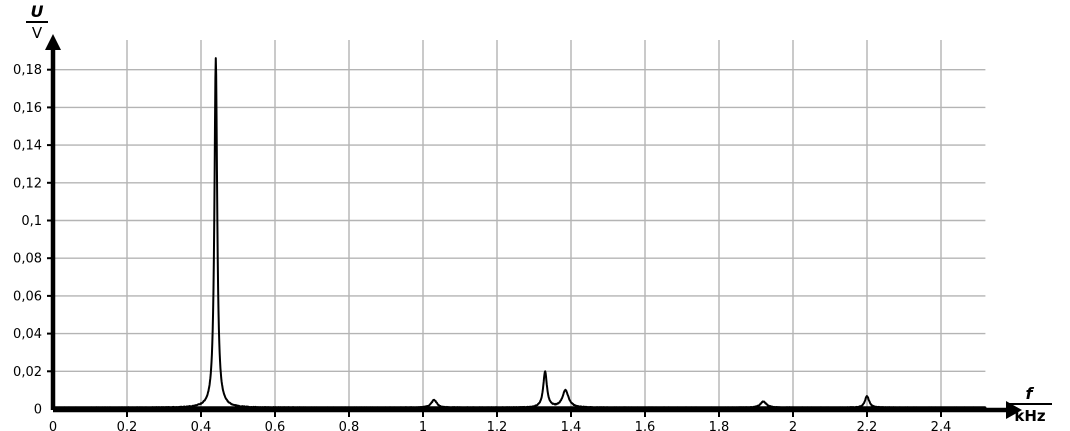 The image size is (1070, 431). I want to click on x-axis-tick-label: 2,4, so click(941, 425).